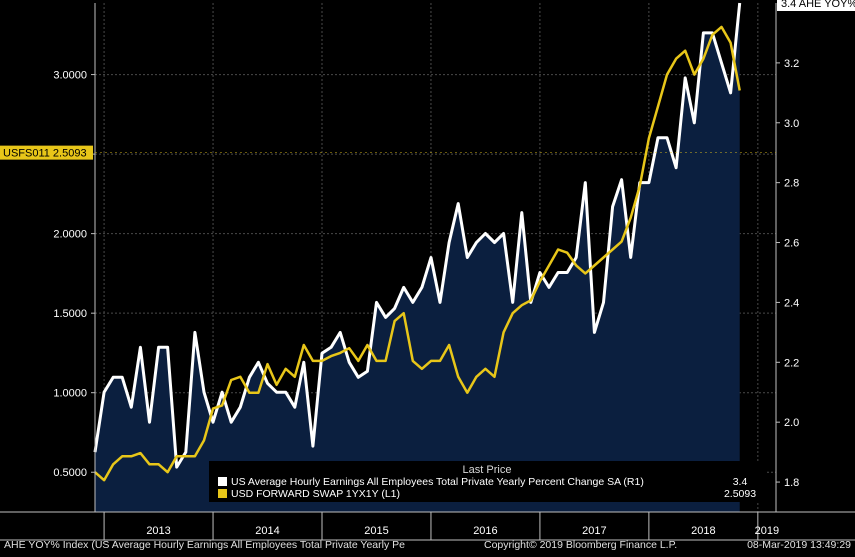  Describe the element at coordinates (70, 314) in the screenshot. I see `left-tick-label: 1.5000` at that location.